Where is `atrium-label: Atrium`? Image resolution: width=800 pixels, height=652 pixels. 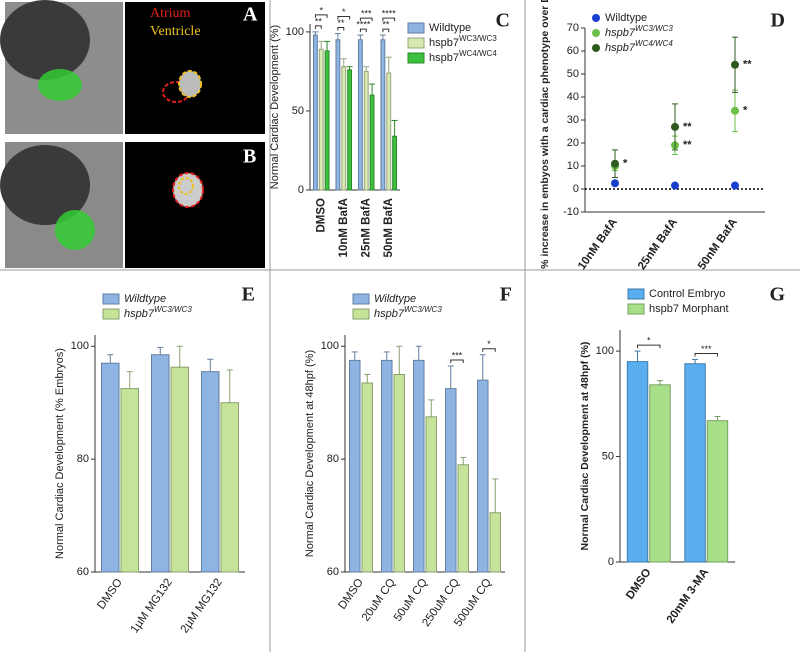 atrium-label: Atrium is located at coordinates (170, 13).